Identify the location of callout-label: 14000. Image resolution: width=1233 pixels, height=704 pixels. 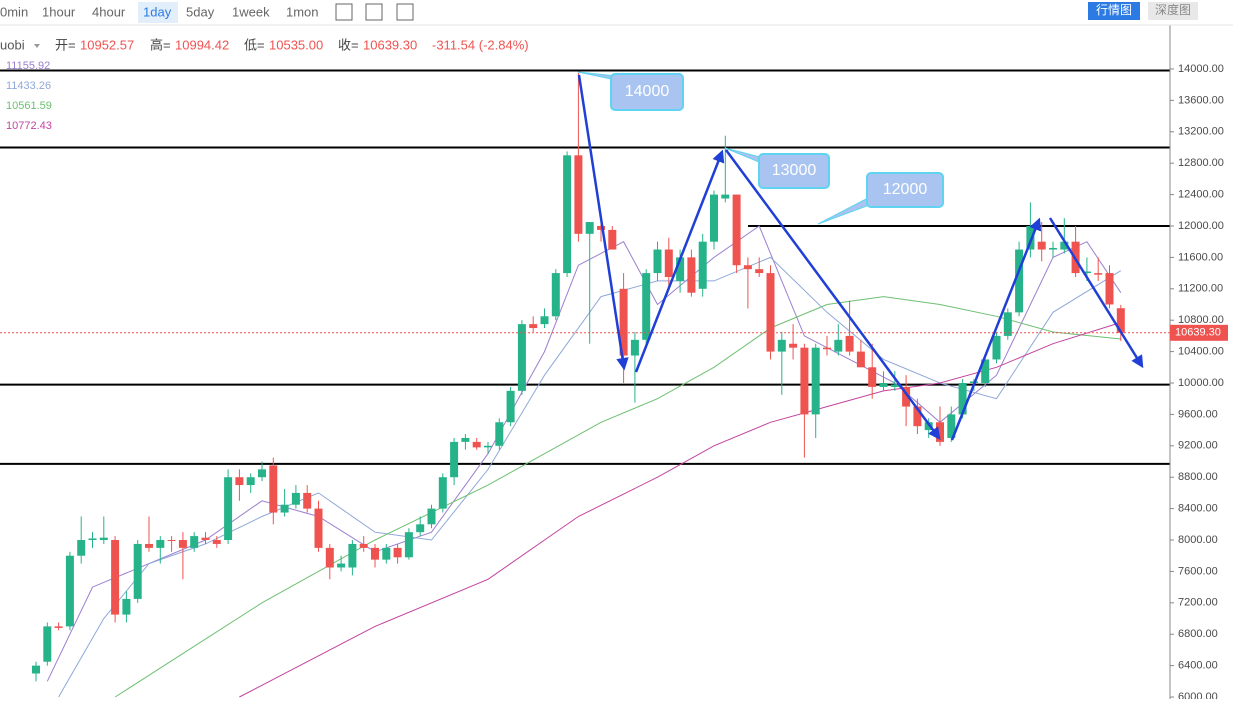
(647, 91).